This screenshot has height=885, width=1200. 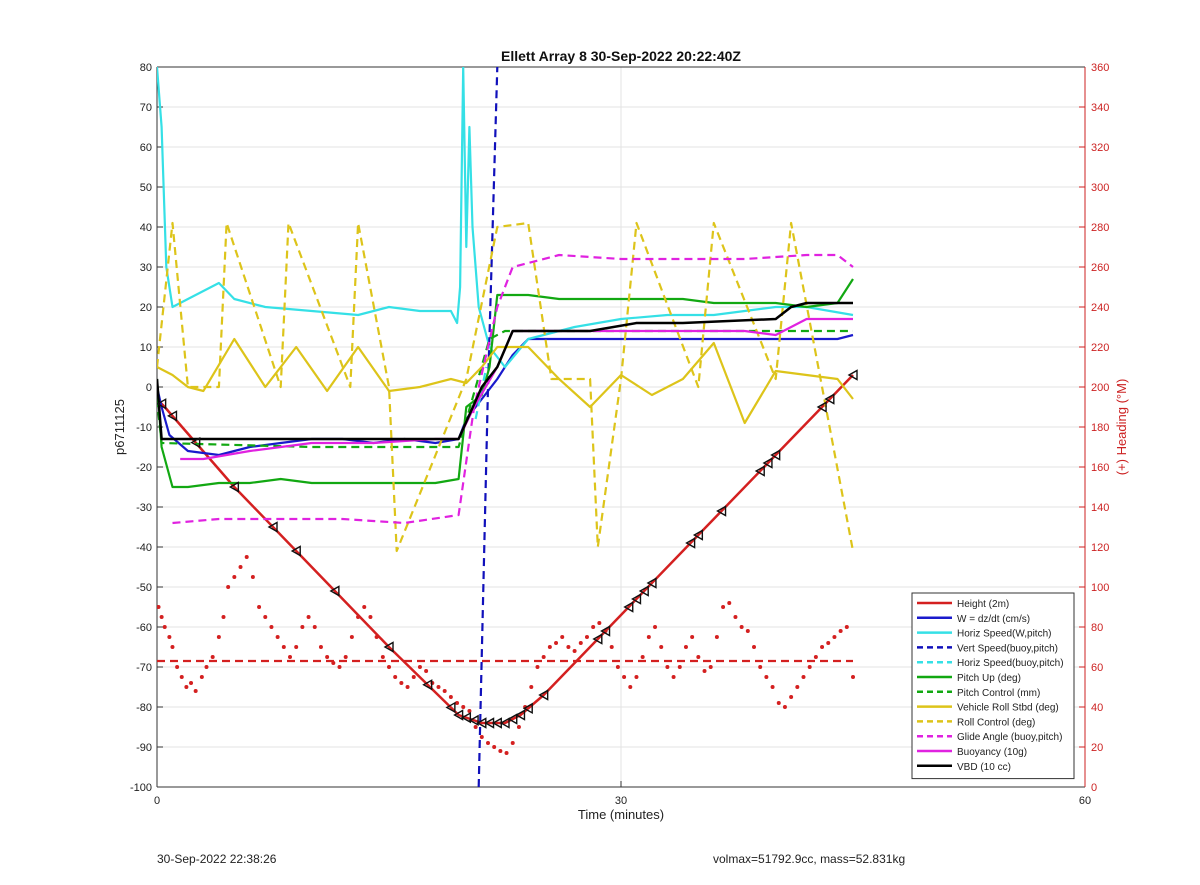 What do you see at coordinates (144, 588) in the screenshot?
I see `y-tick-label: -50` at bounding box center [144, 588].